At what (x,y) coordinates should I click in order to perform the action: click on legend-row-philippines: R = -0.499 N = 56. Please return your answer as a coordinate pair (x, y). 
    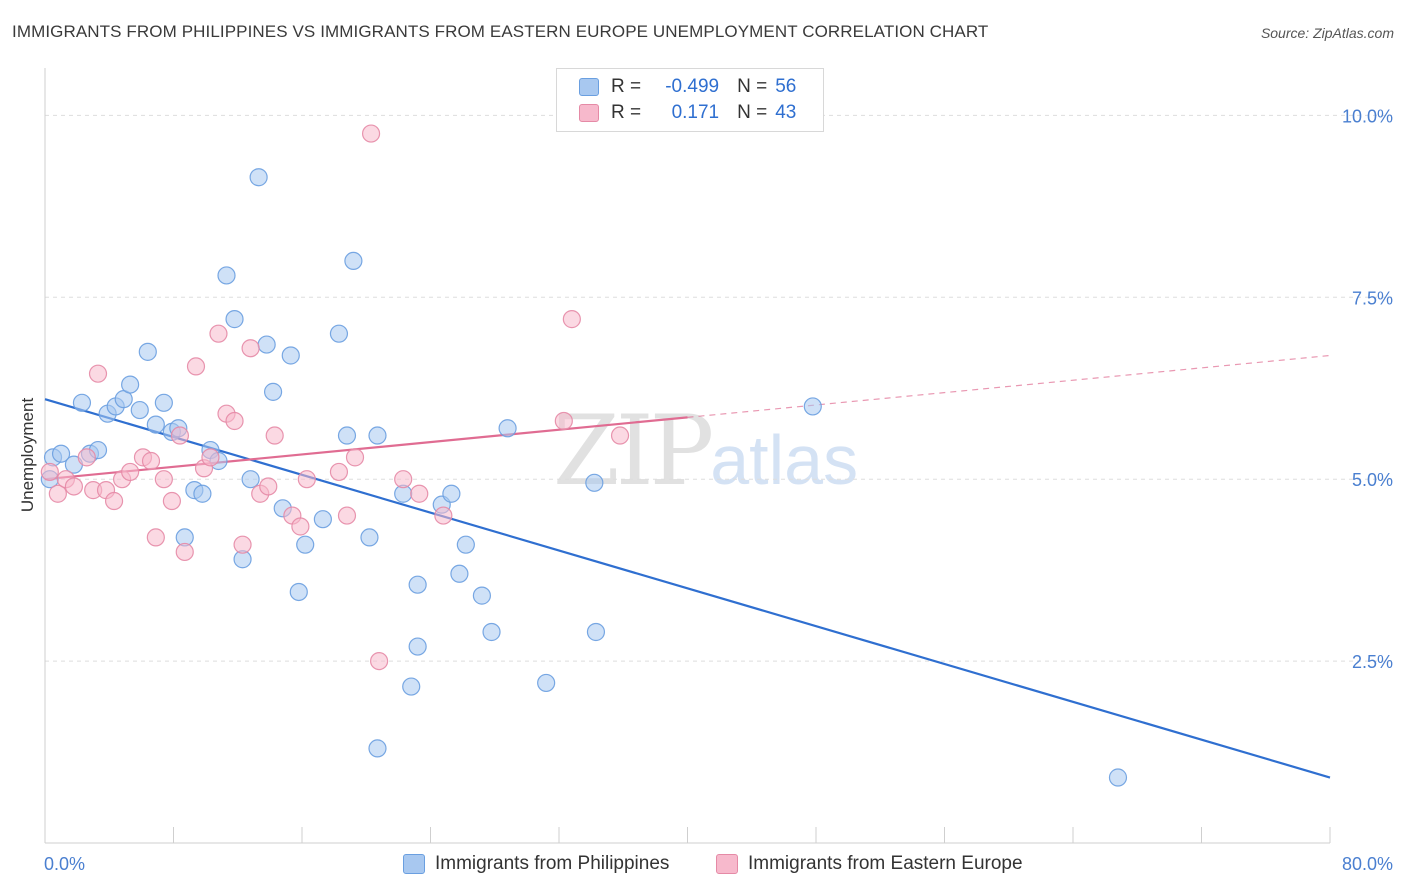
    Looking at the image, I should click on (687, 87).